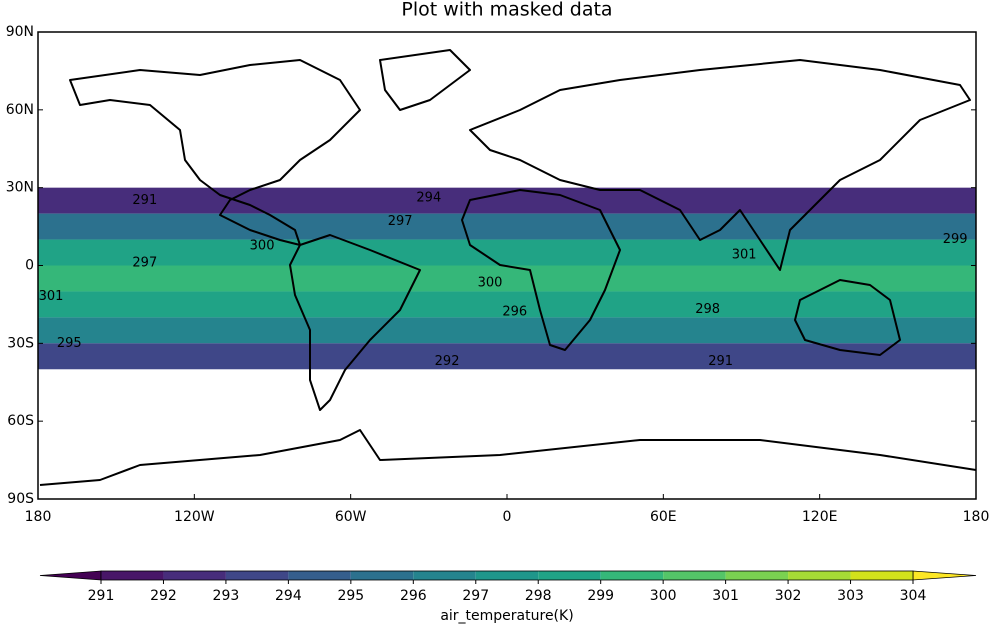  Describe the element at coordinates (600, 596) in the screenshot. I see `colorbar-tick-label: 299` at that location.